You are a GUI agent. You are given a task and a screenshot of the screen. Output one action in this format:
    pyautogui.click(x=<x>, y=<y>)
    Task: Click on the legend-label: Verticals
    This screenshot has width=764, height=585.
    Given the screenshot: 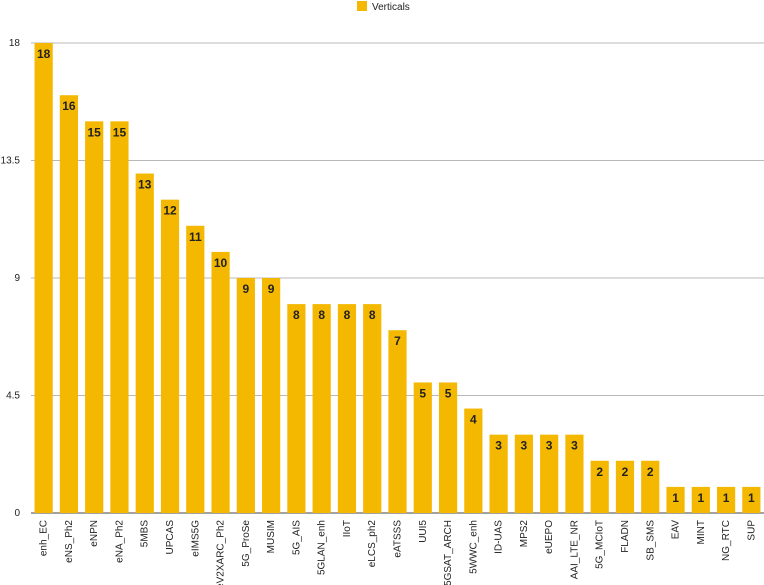 What is the action you would take?
    pyautogui.click(x=391, y=7)
    